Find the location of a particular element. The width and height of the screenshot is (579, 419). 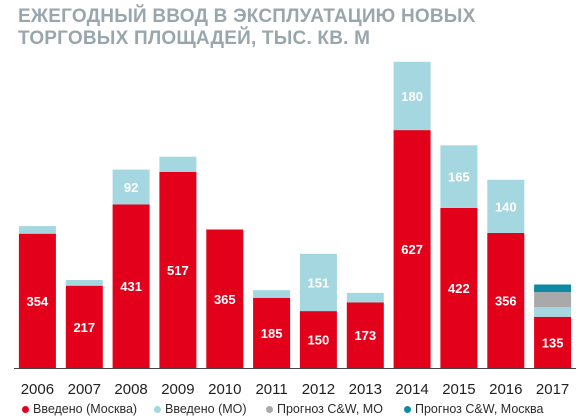

chart-title-line-1: ЕЖЕГОДНЫЙ ВВОД В ЭКСПЛУАТАЦИЮ НОВЫХ is located at coordinates (247, 16).